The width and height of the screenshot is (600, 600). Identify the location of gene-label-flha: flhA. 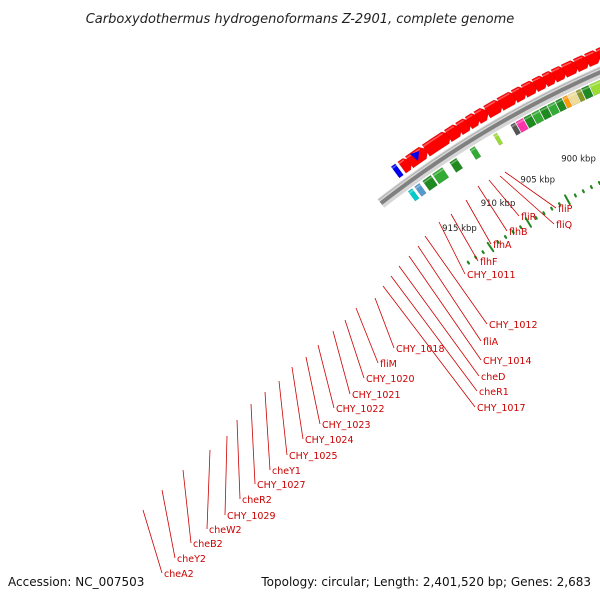
(502, 245).